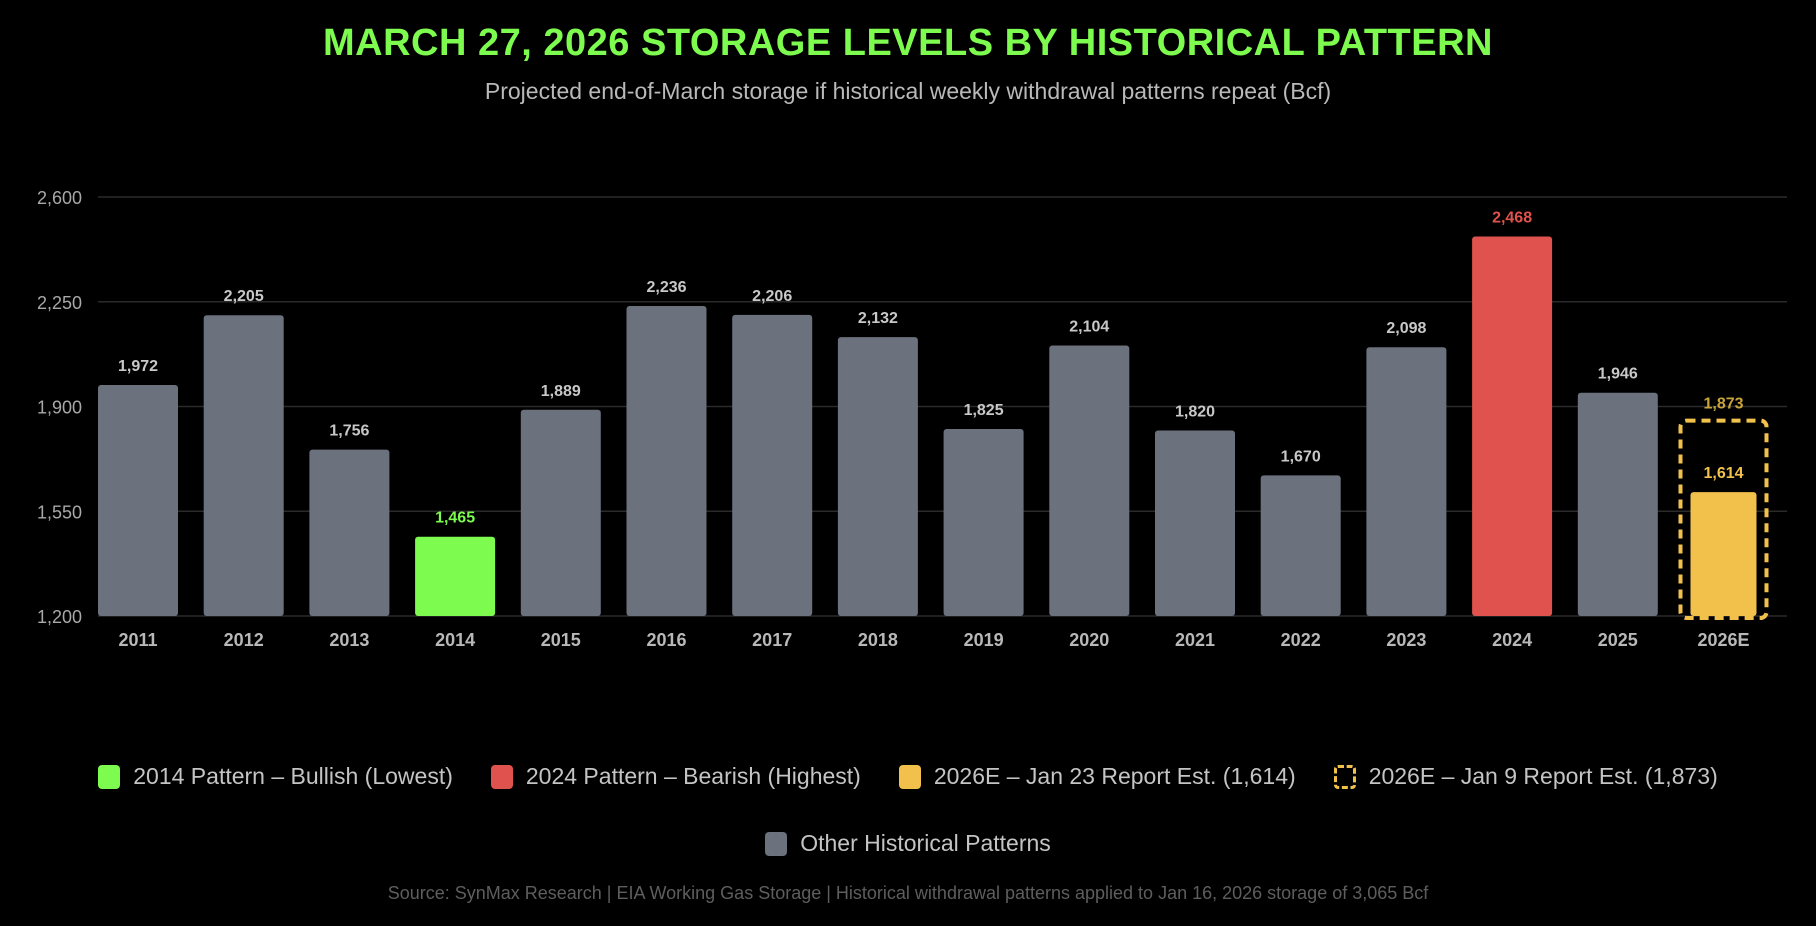 Image resolution: width=1816 pixels, height=926 pixels. I want to click on legend-row-2: Other Historical Patterns, so click(908, 843).